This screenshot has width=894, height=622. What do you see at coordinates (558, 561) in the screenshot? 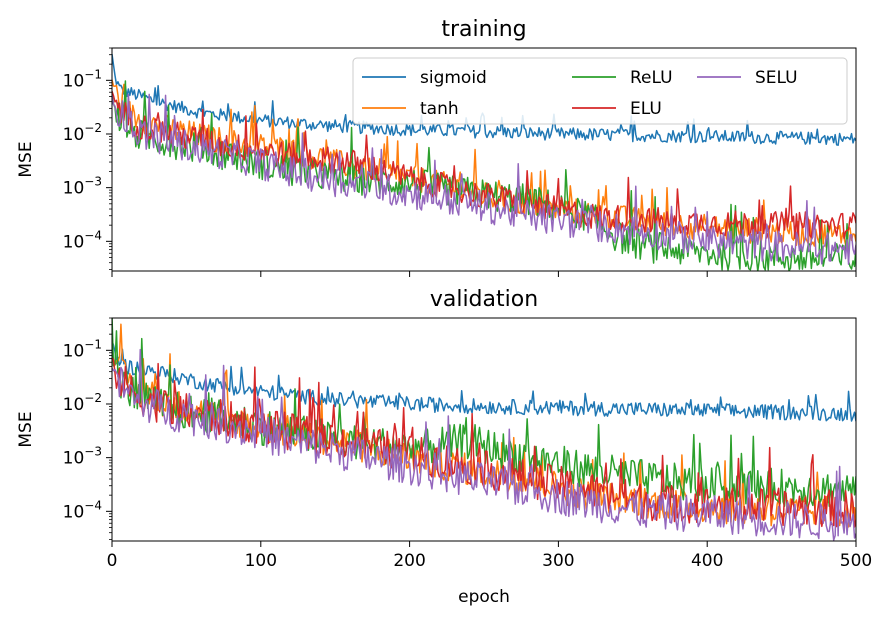
I see `x-tick-label: 300` at bounding box center [558, 561].